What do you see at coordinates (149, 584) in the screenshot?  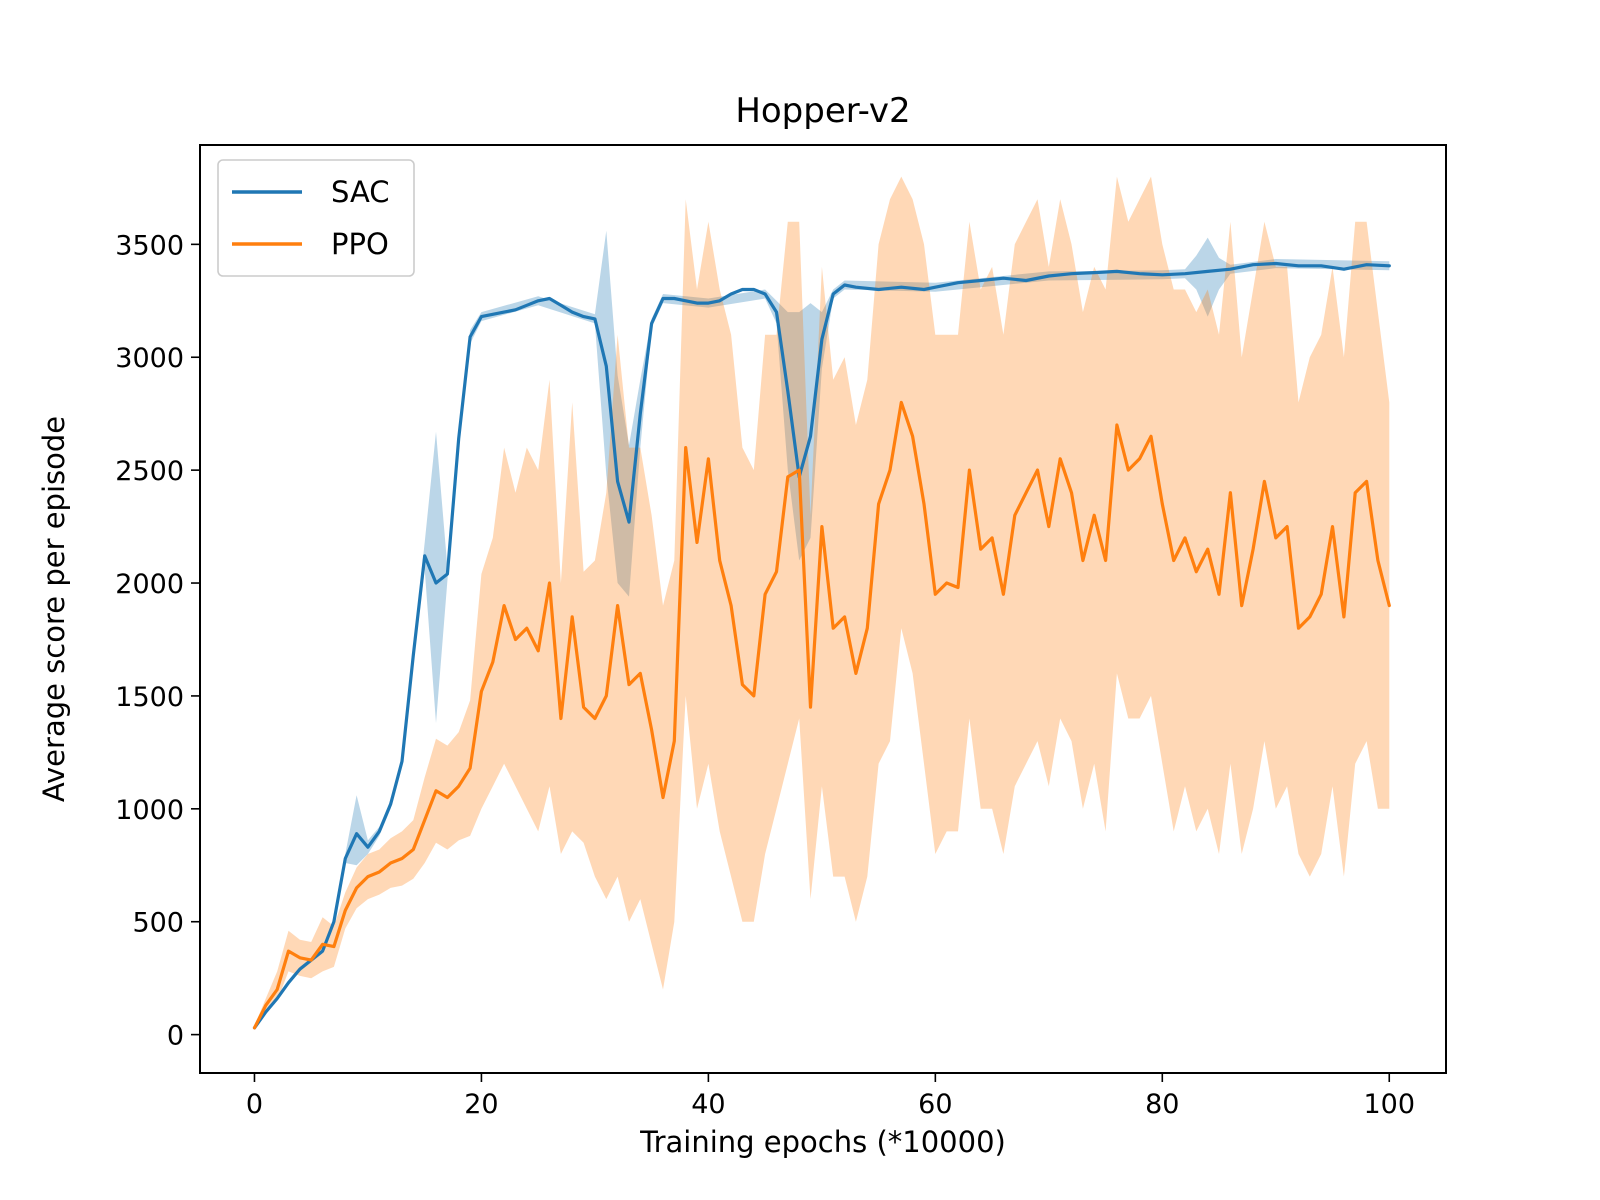 I see `y-tick-label: 2000` at bounding box center [149, 584].